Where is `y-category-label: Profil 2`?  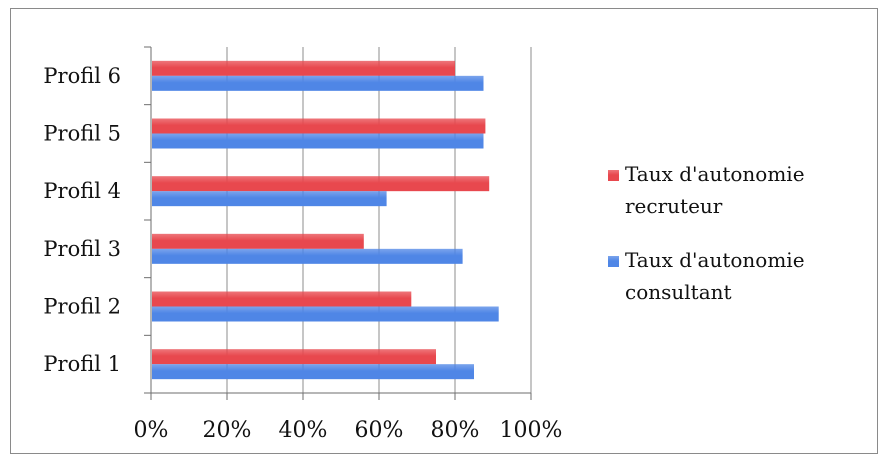 y-category-label: Profil 2 is located at coordinates (82, 307).